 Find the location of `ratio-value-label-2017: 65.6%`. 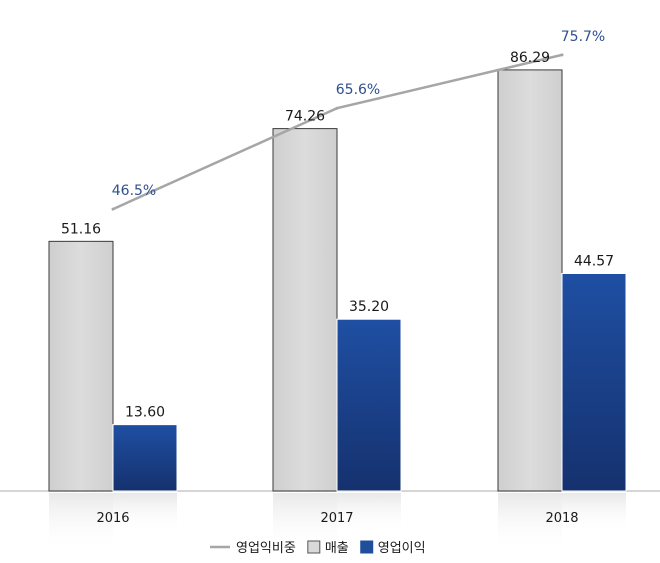

ratio-value-label-2017: 65.6% is located at coordinates (358, 90).